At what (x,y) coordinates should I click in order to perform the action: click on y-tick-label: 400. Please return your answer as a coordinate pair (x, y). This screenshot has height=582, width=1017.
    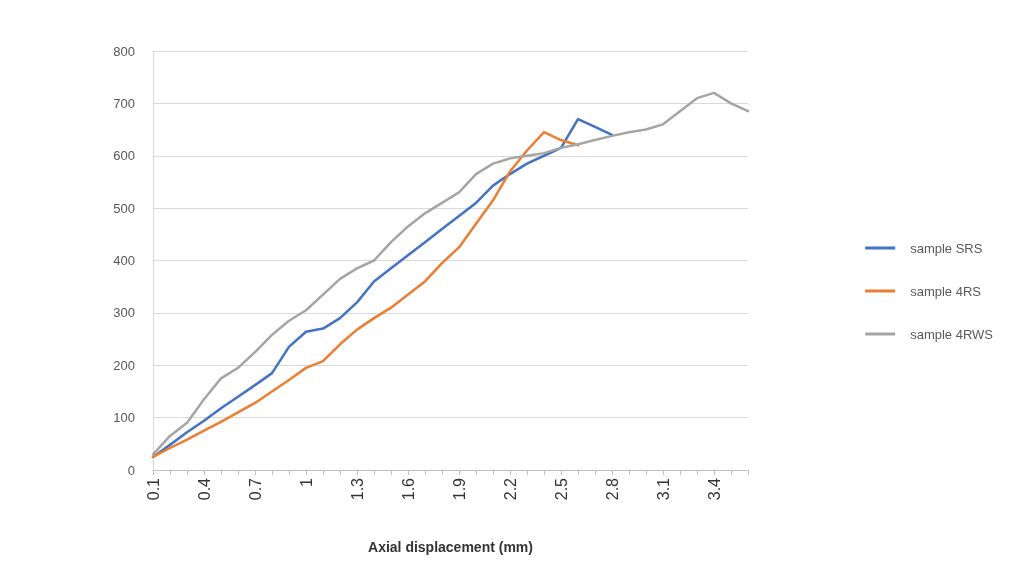
    Looking at the image, I should click on (124, 260).